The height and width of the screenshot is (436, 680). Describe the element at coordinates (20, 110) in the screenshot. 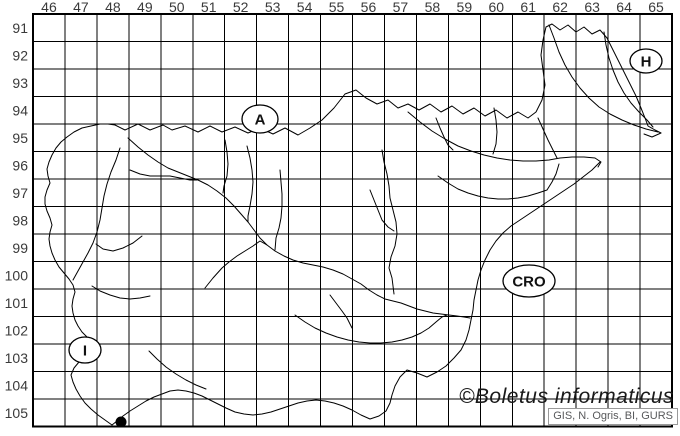

I see `grid-row-label: 94` at that location.